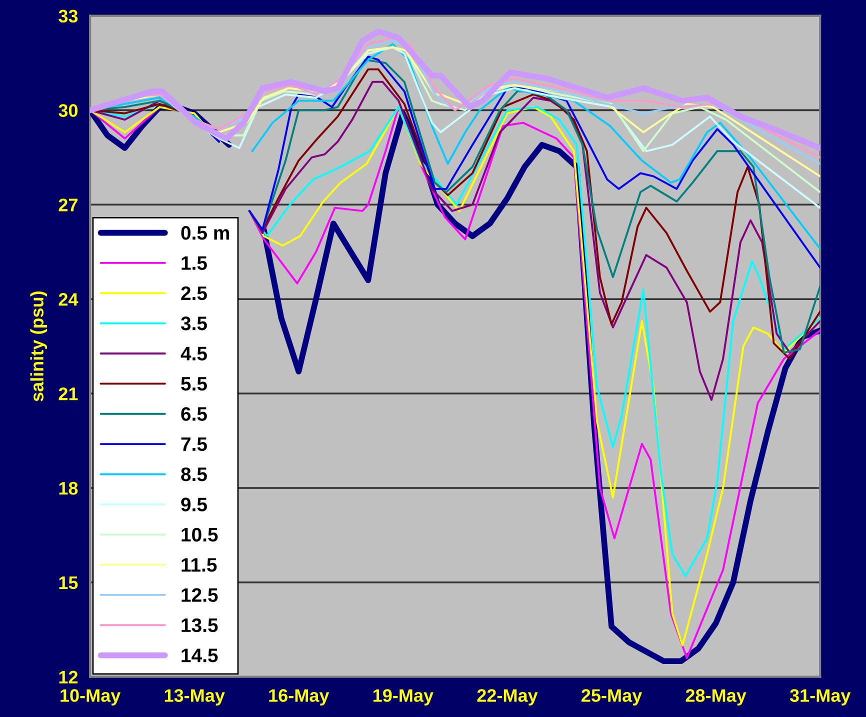 Image resolution: width=866 pixels, height=717 pixels. What do you see at coordinates (194, 414) in the screenshot?
I see `legend-label: 6.5` at bounding box center [194, 414].